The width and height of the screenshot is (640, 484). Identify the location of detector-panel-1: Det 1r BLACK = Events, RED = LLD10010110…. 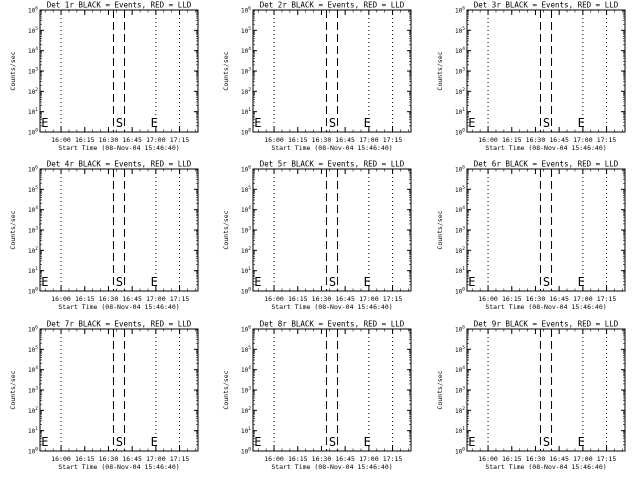
(104, 76).